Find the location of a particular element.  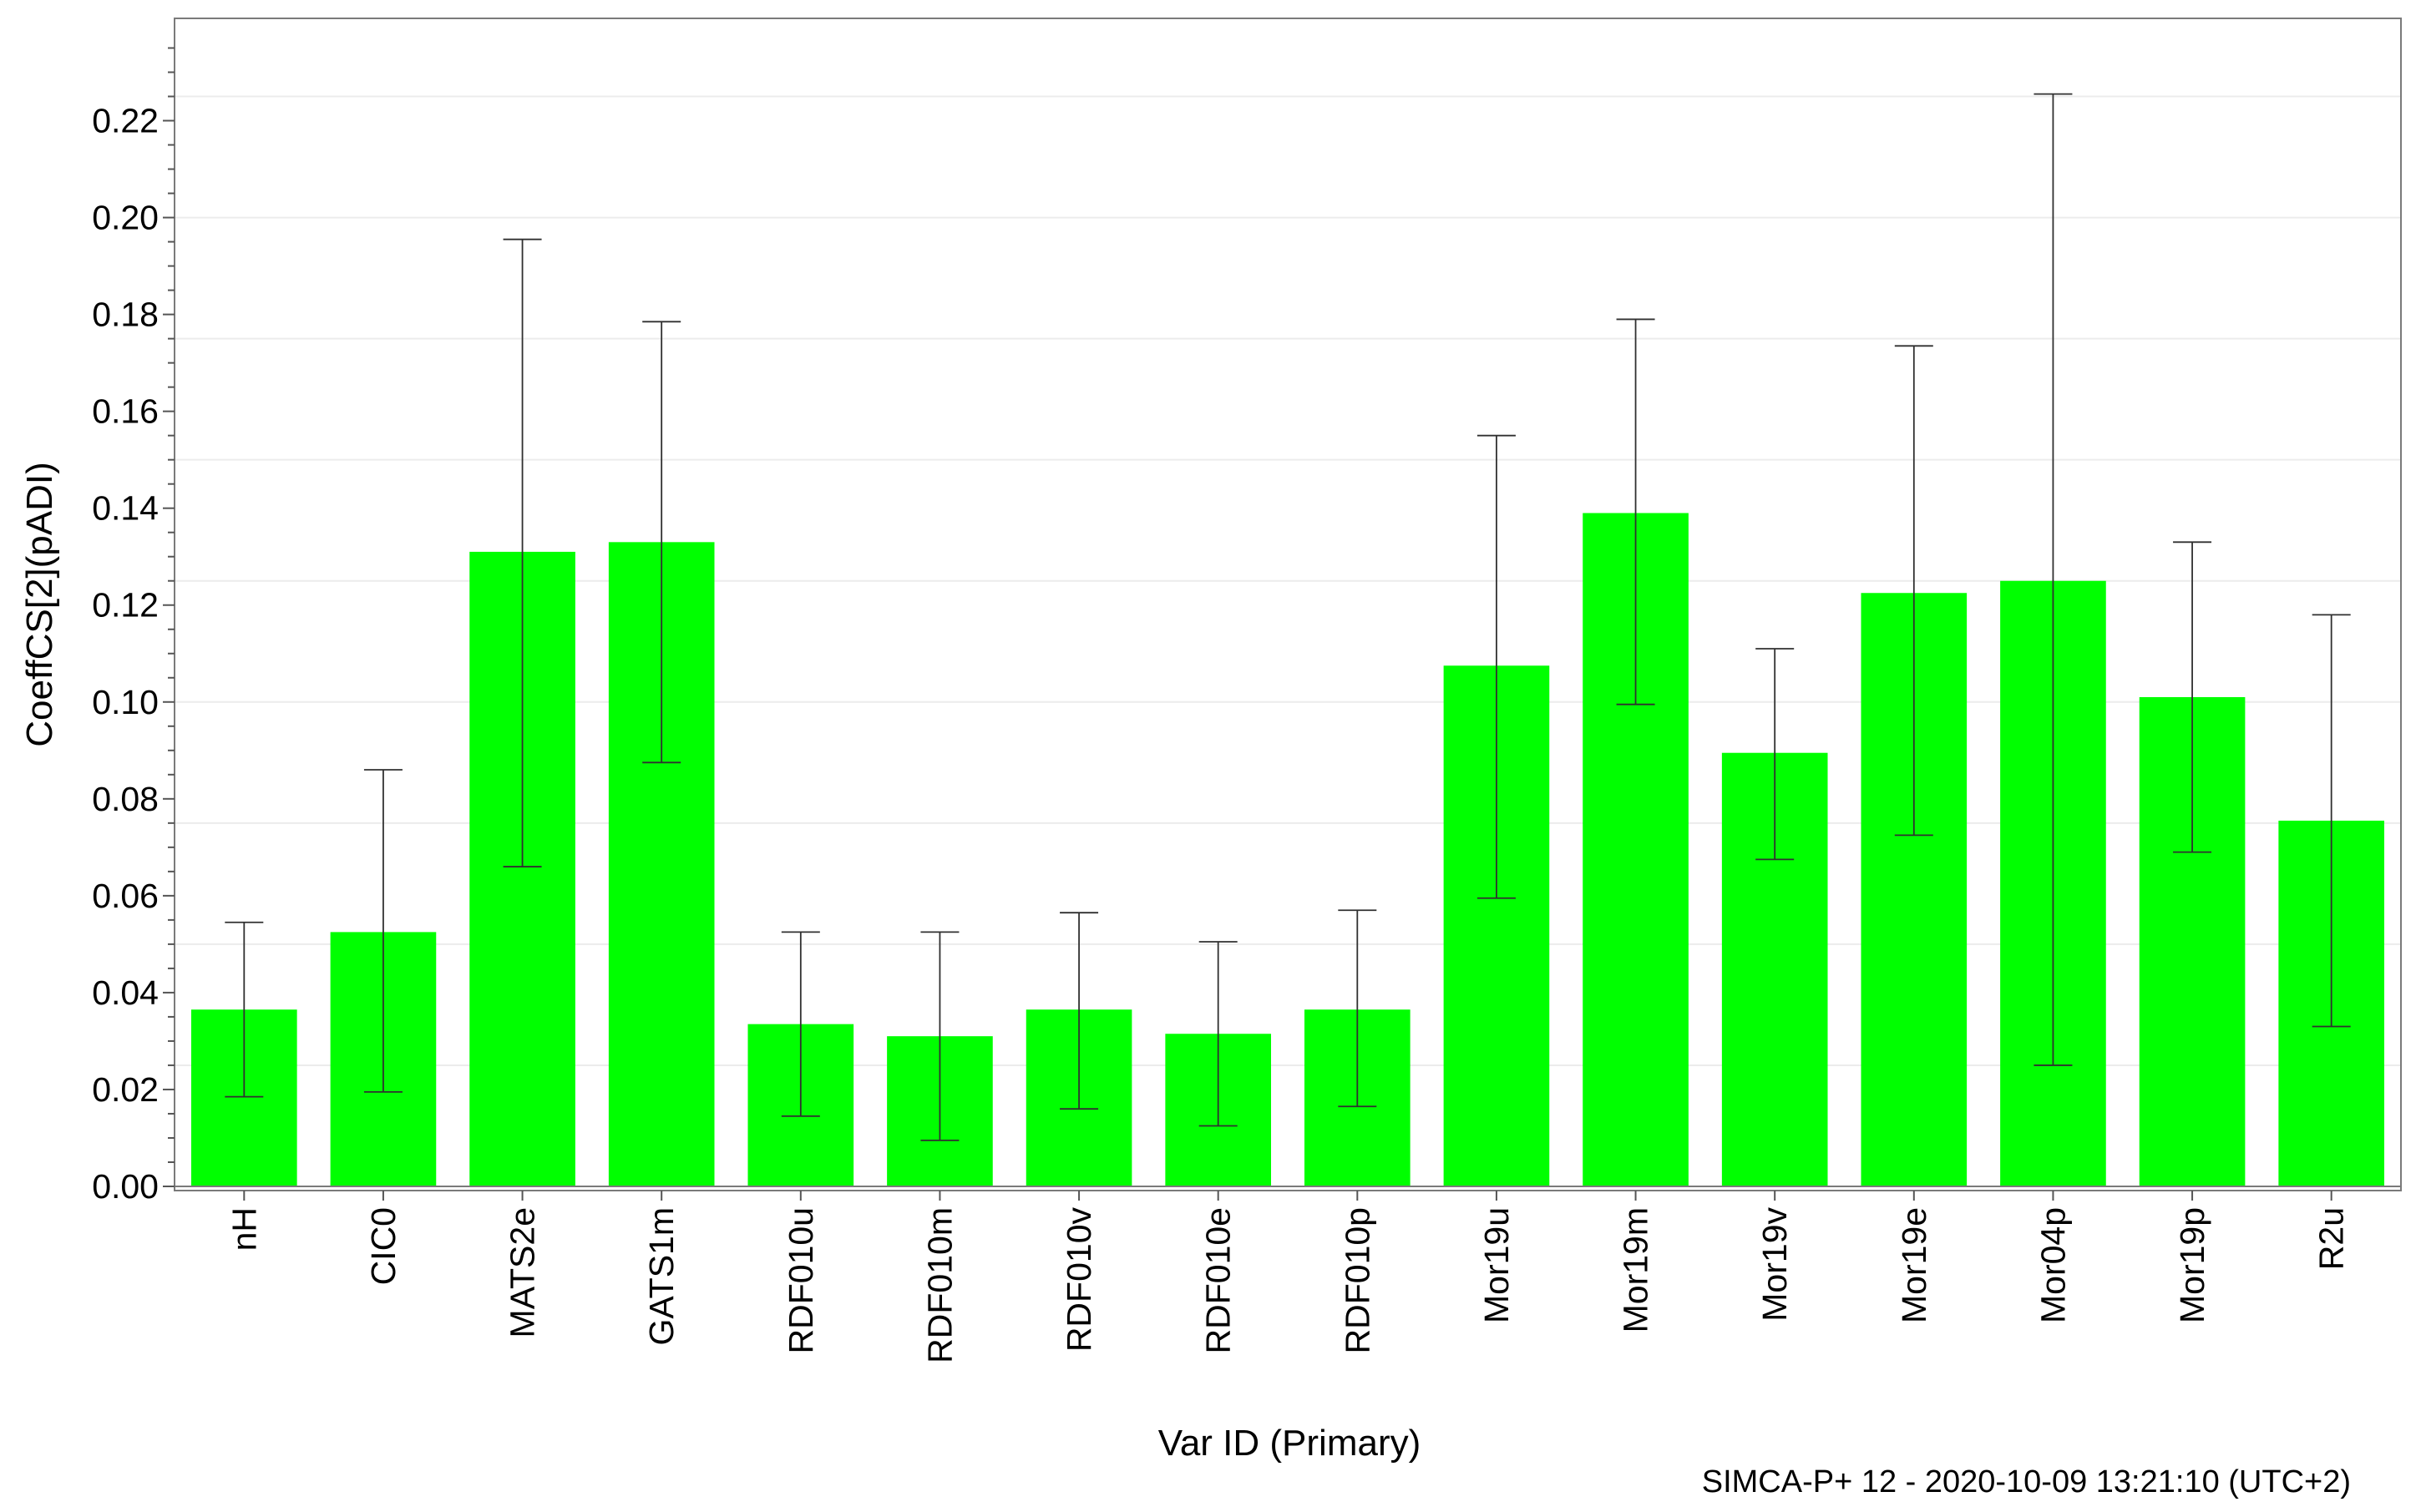

x-tick-label: Mor19e is located at coordinates (1914, 1265).